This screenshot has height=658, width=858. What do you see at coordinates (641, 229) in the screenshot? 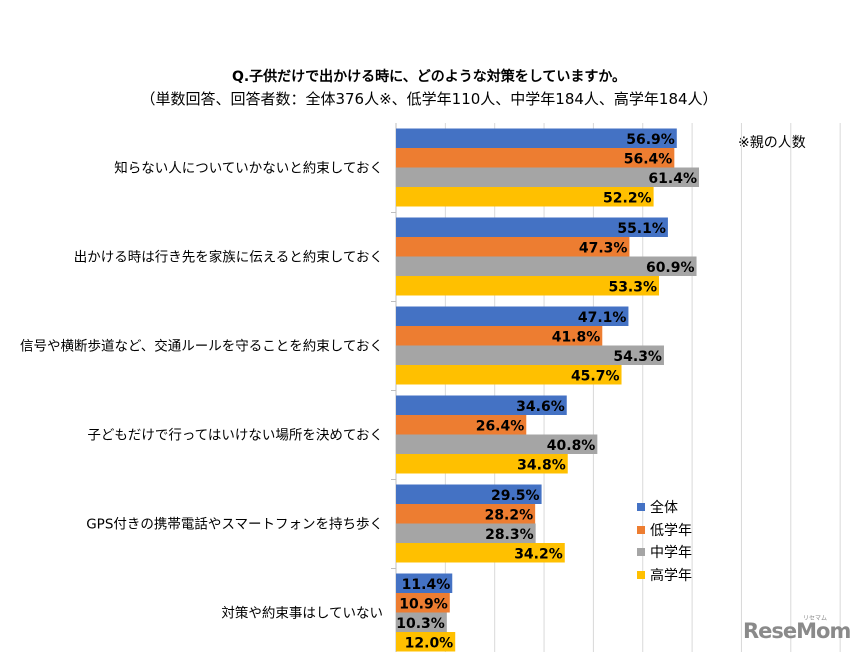
I see `data-label: 55.1%` at bounding box center [641, 229].